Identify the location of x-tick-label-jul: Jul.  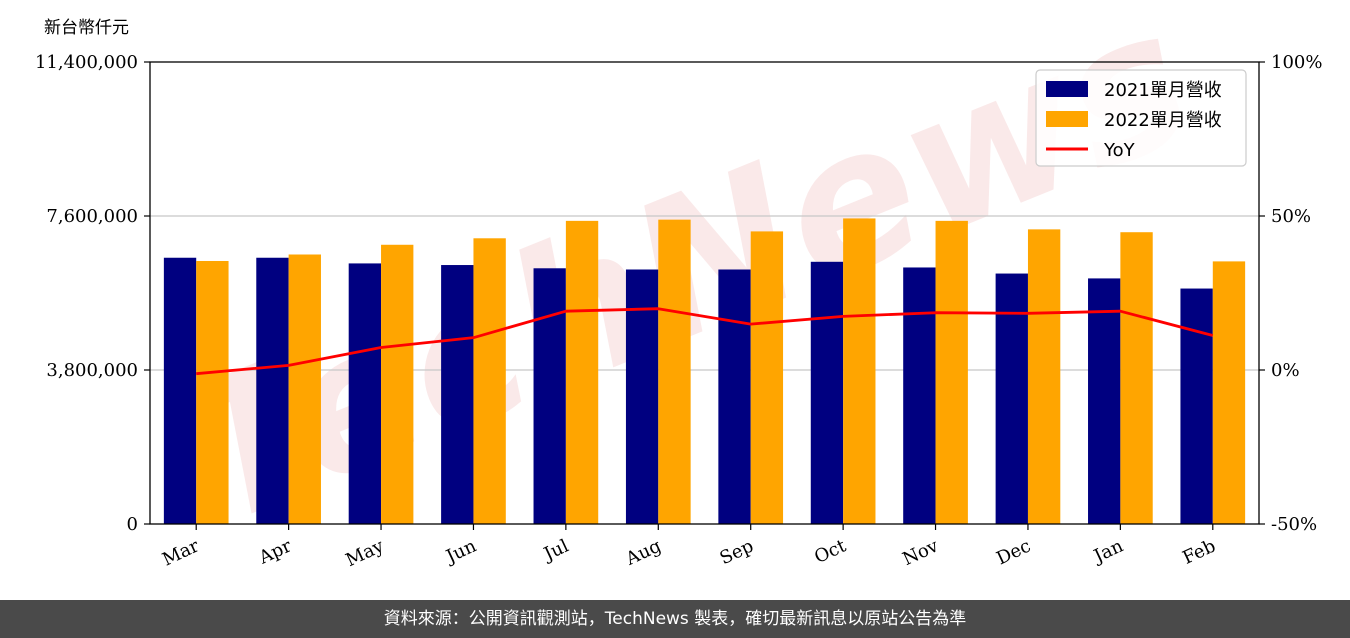
(555, 550).